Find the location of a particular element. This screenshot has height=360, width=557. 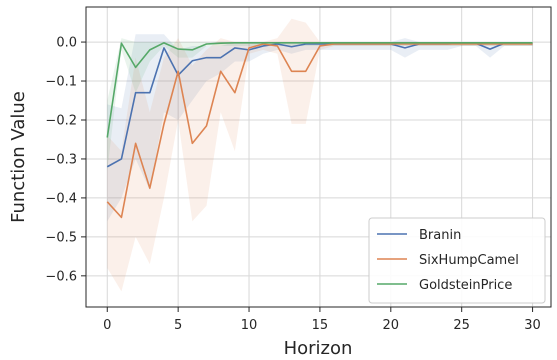

x-tick-label: 15 is located at coordinates (320, 325).